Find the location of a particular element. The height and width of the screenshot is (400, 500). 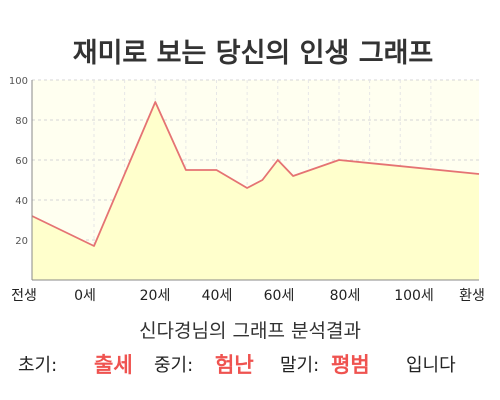

y-tick-label: 100 is located at coordinates (18, 81).